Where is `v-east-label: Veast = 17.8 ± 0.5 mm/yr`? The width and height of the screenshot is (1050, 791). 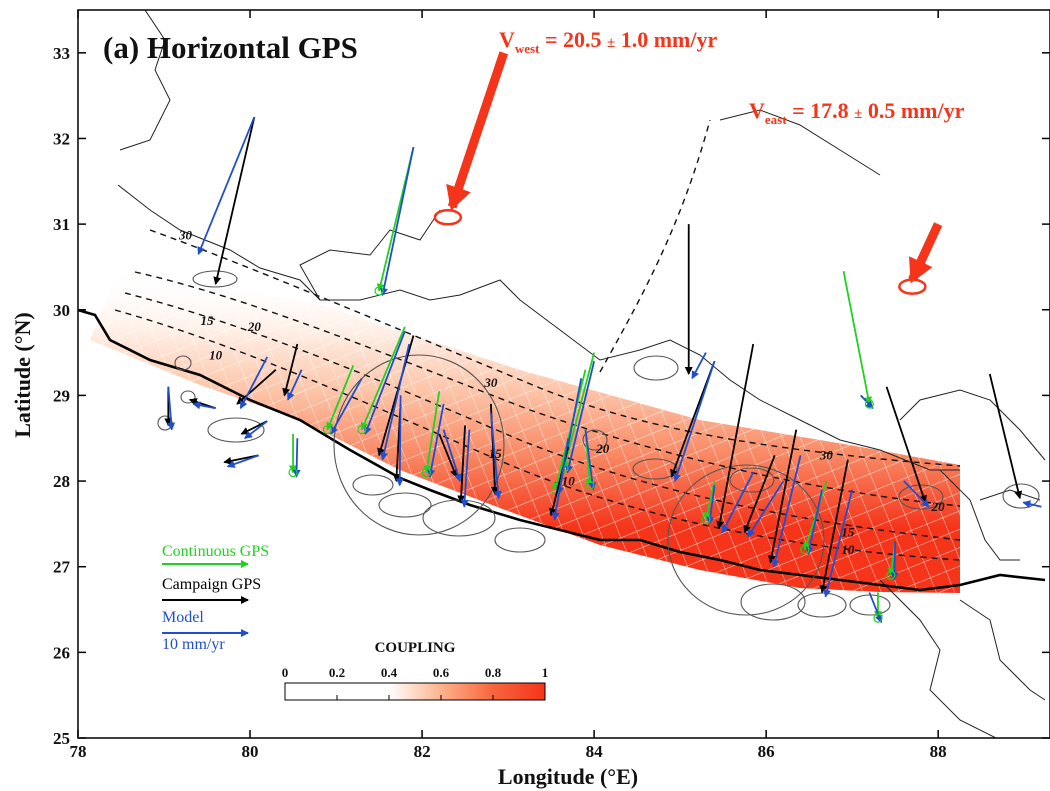
v-east-label: Veast = 17.8 ± 0.5 mm/yr is located at coordinates (857, 112).